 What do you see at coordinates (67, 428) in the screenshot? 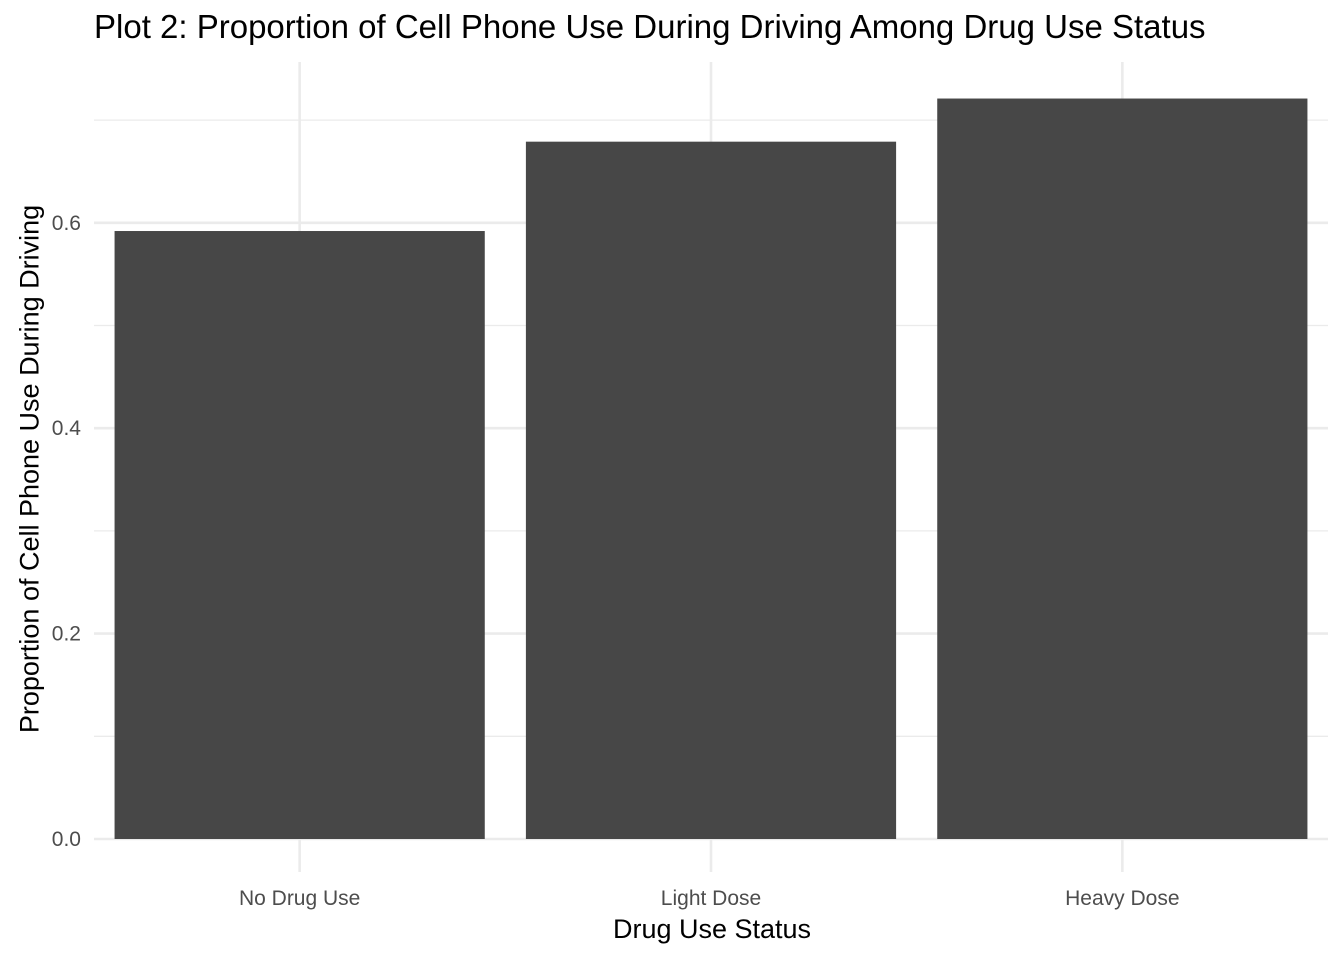
I see `y-tick-label: 0.4` at bounding box center [67, 428].